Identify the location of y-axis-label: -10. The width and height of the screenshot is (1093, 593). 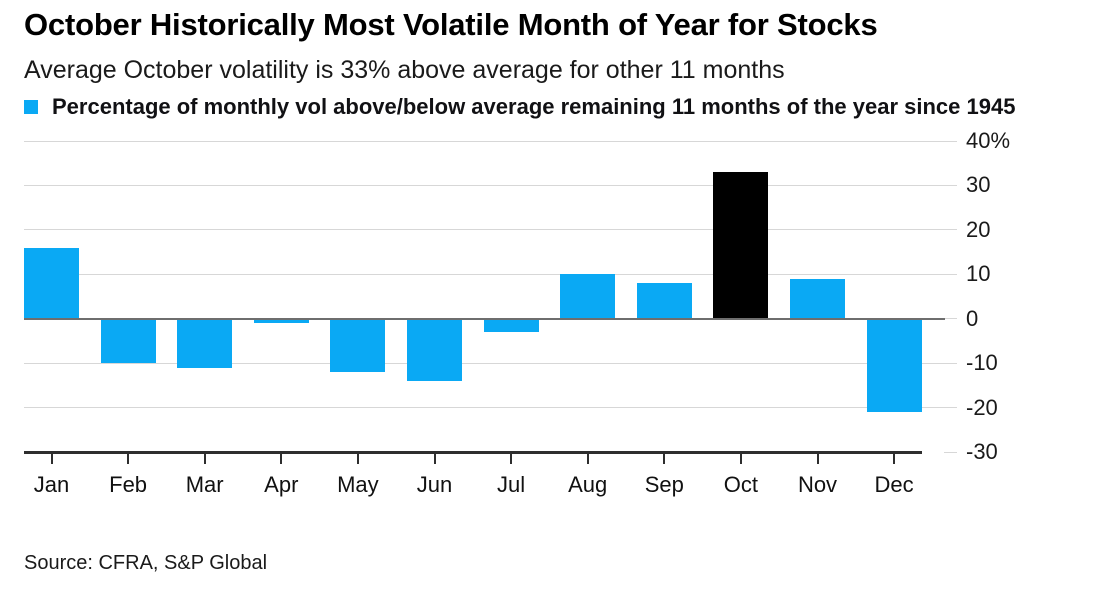
(982, 363).